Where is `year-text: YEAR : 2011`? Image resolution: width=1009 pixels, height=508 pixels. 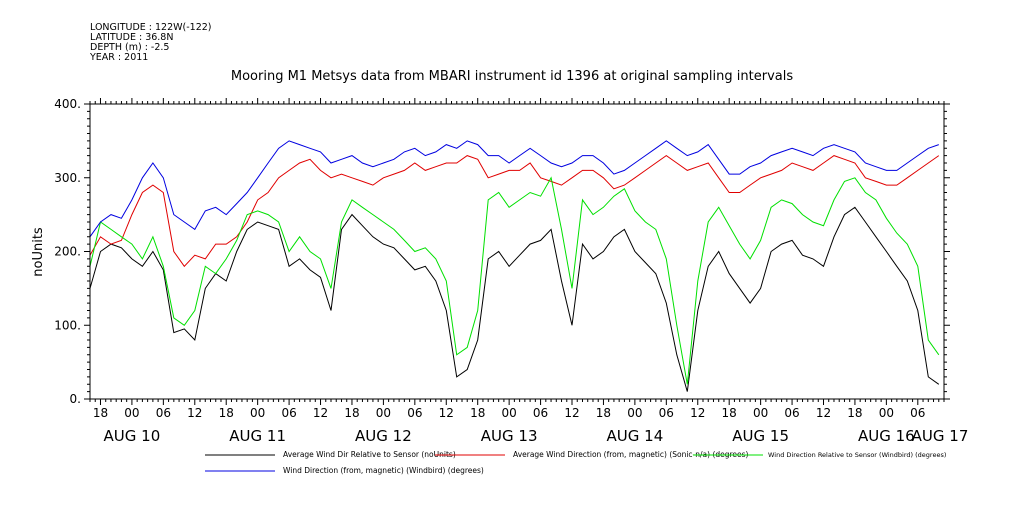
year-text: YEAR : 2011 is located at coordinates (118, 57).